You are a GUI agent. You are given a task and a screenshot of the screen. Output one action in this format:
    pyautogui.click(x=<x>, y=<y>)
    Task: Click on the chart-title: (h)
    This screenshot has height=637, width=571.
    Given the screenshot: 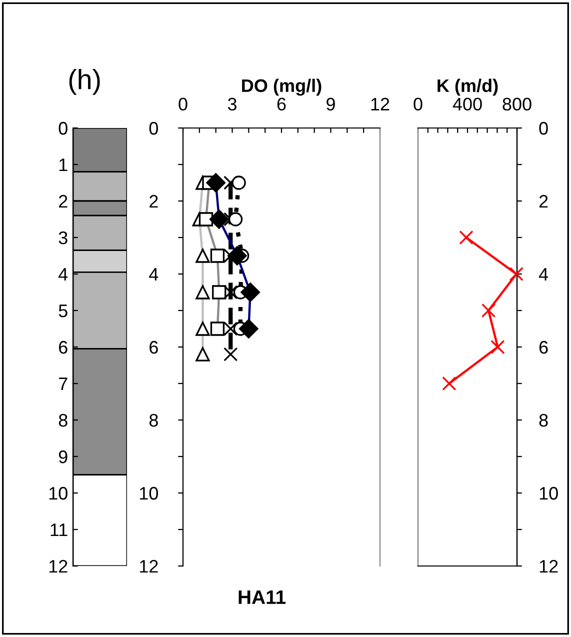 What is the action you would take?
    pyautogui.click(x=84, y=81)
    